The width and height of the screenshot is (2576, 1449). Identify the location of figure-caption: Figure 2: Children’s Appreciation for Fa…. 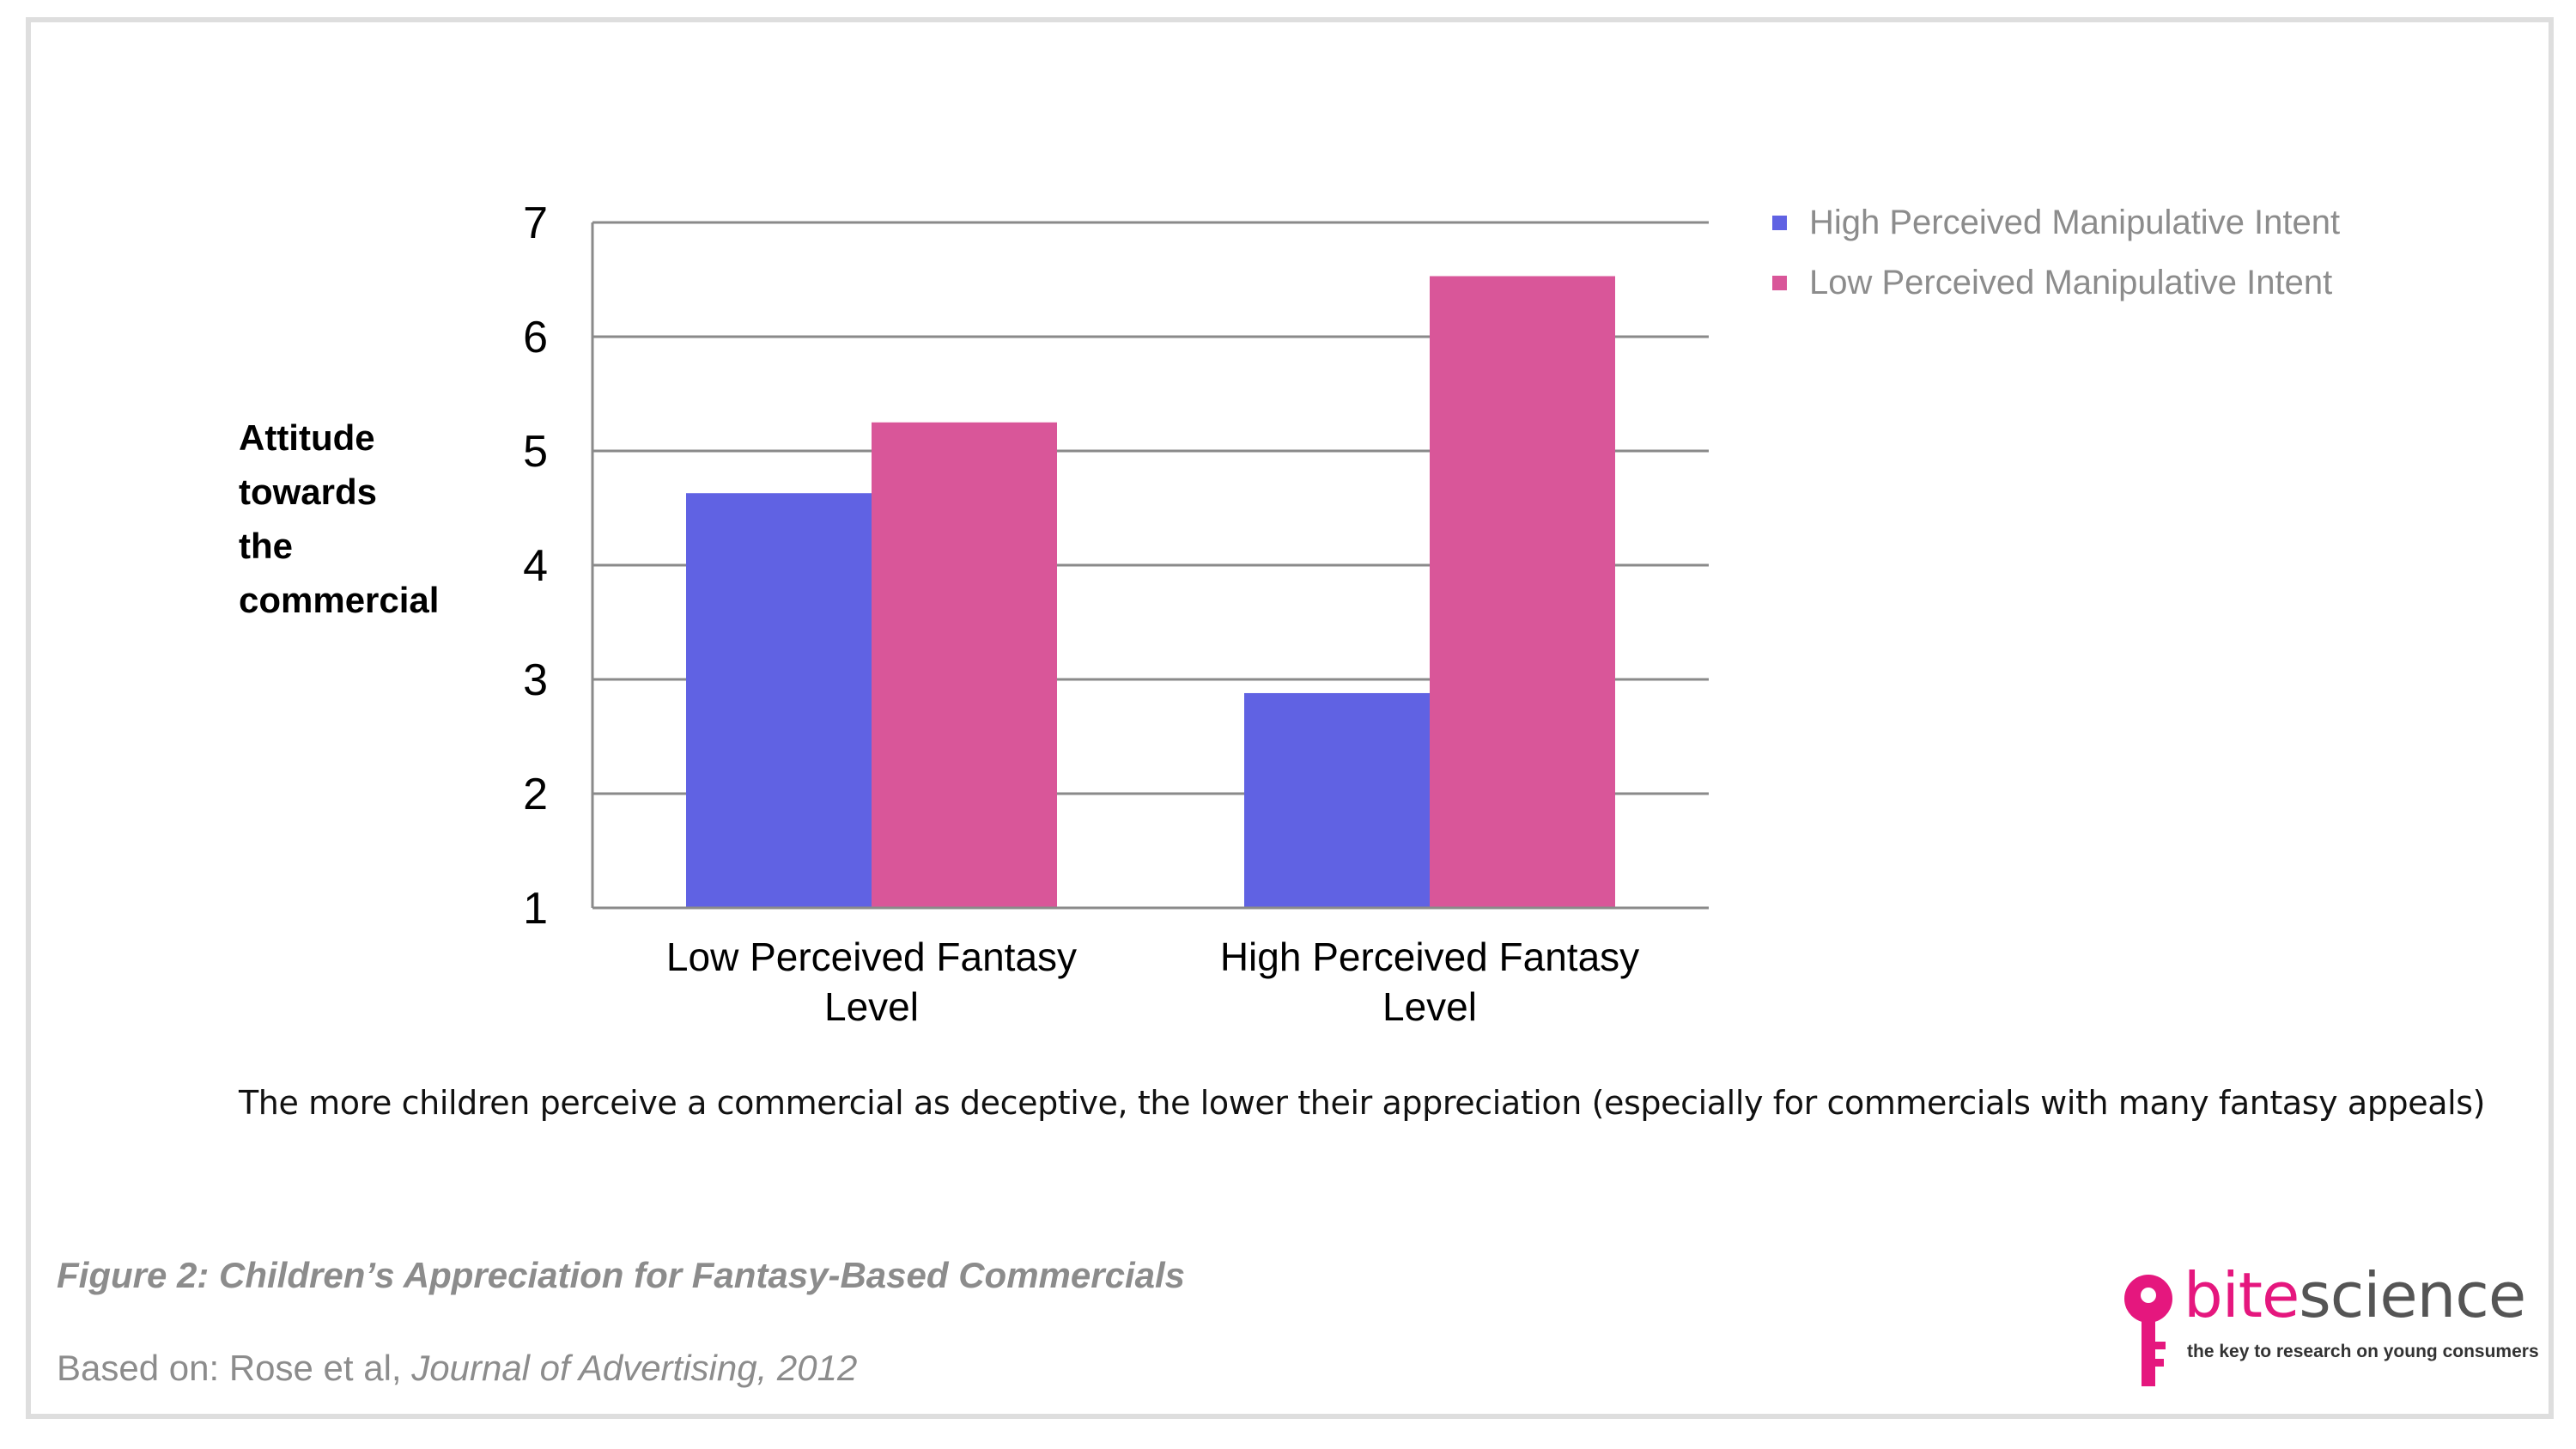
(621, 1275).